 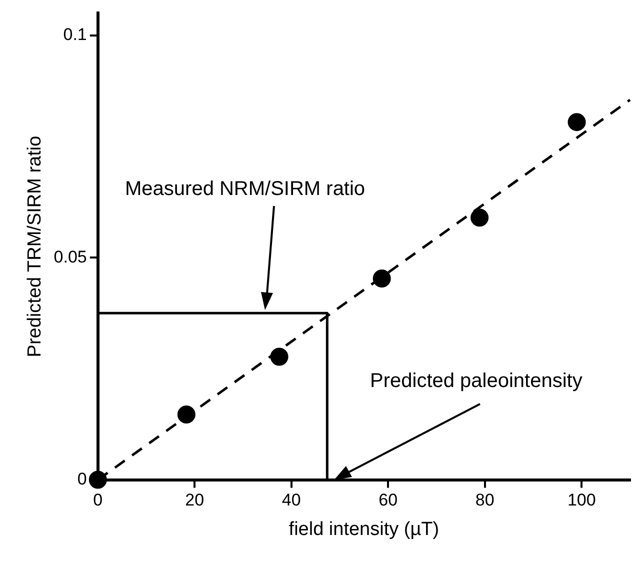 What do you see at coordinates (70, 256) in the screenshot?
I see `y-tick-label: 0.05` at bounding box center [70, 256].